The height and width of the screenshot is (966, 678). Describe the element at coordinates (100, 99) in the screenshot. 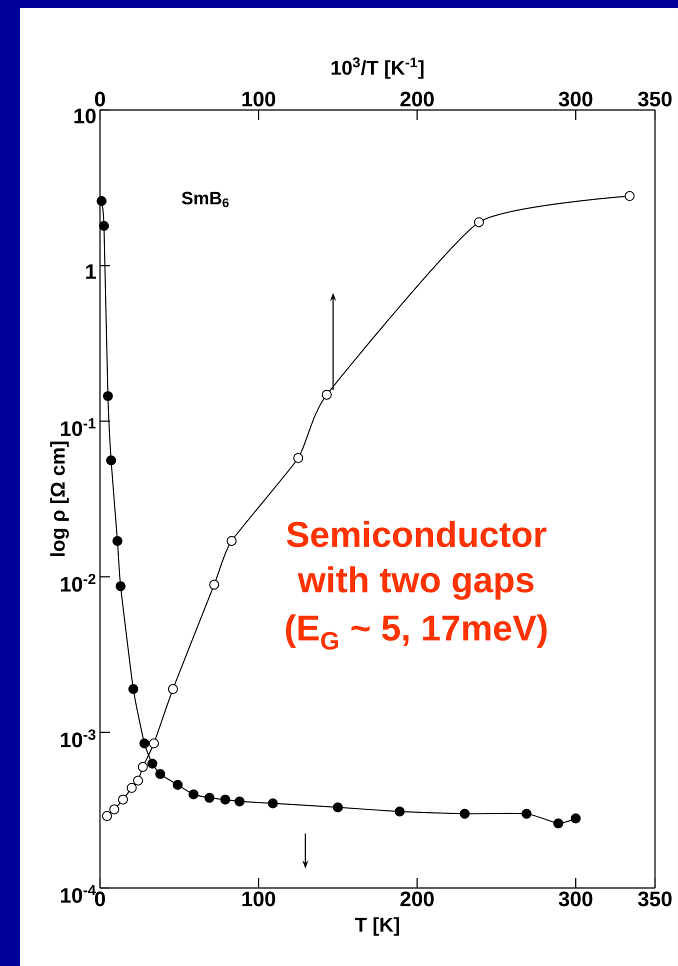

I see `x2-tick-label: 0` at that location.